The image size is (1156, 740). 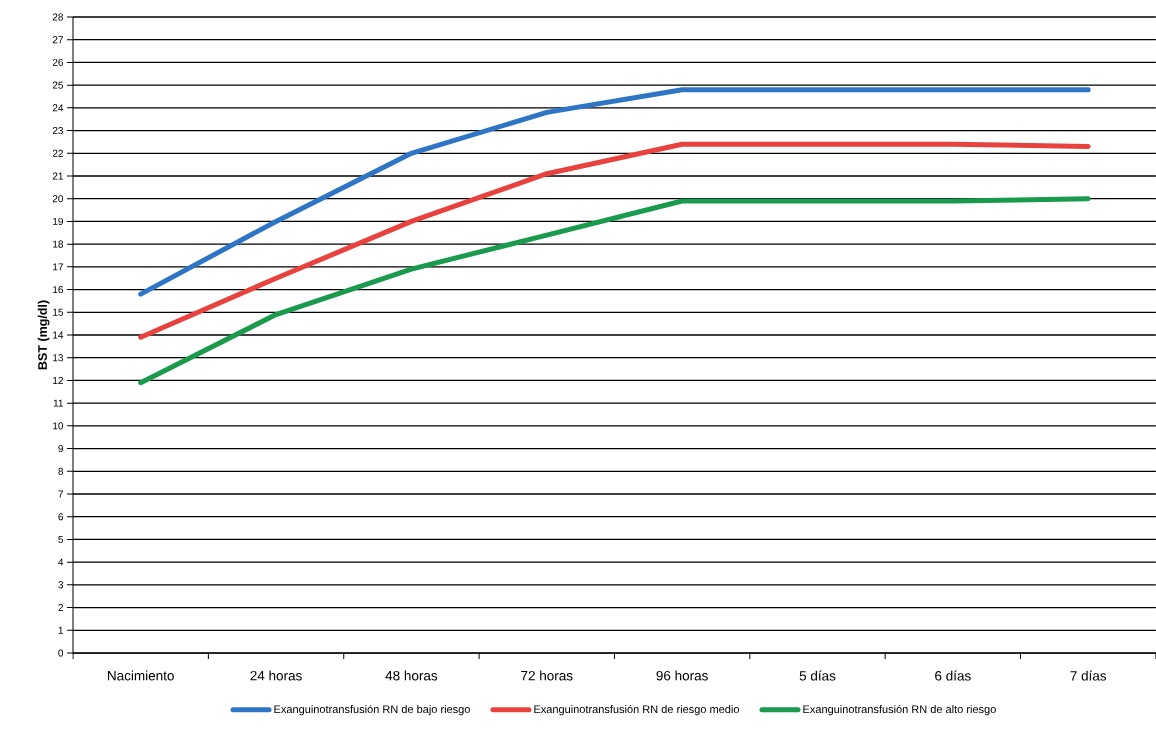 What do you see at coordinates (43, 335) in the screenshot?
I see `y-axis-title: BST (mg/dl)` at bounding box center [43, 335].